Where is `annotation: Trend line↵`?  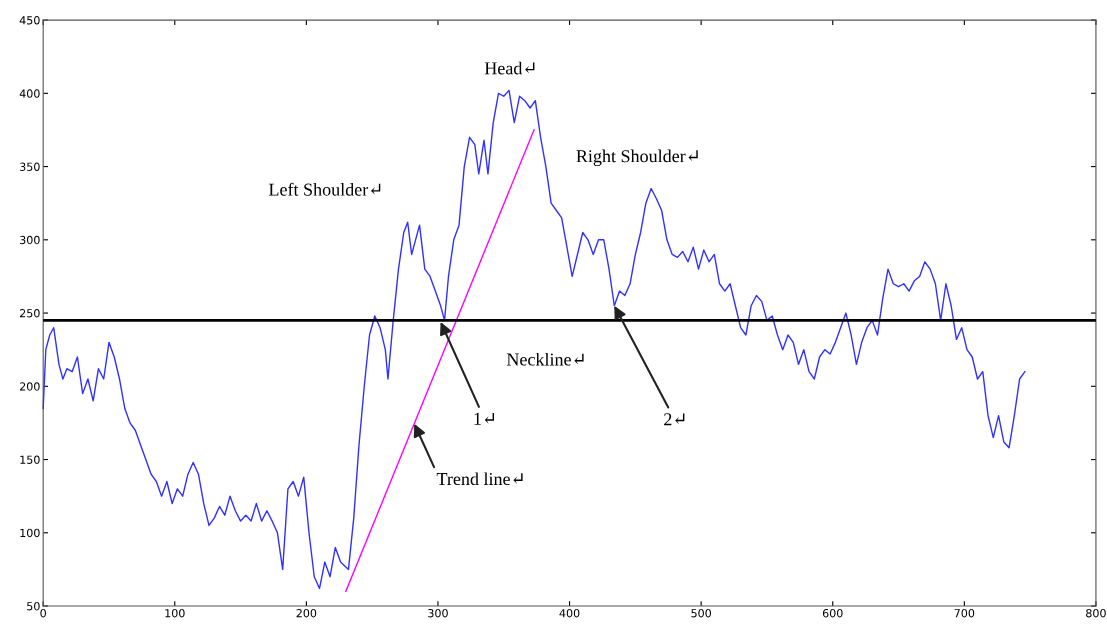
annotation: Trend line↵ is located at coordinates (479, 479).